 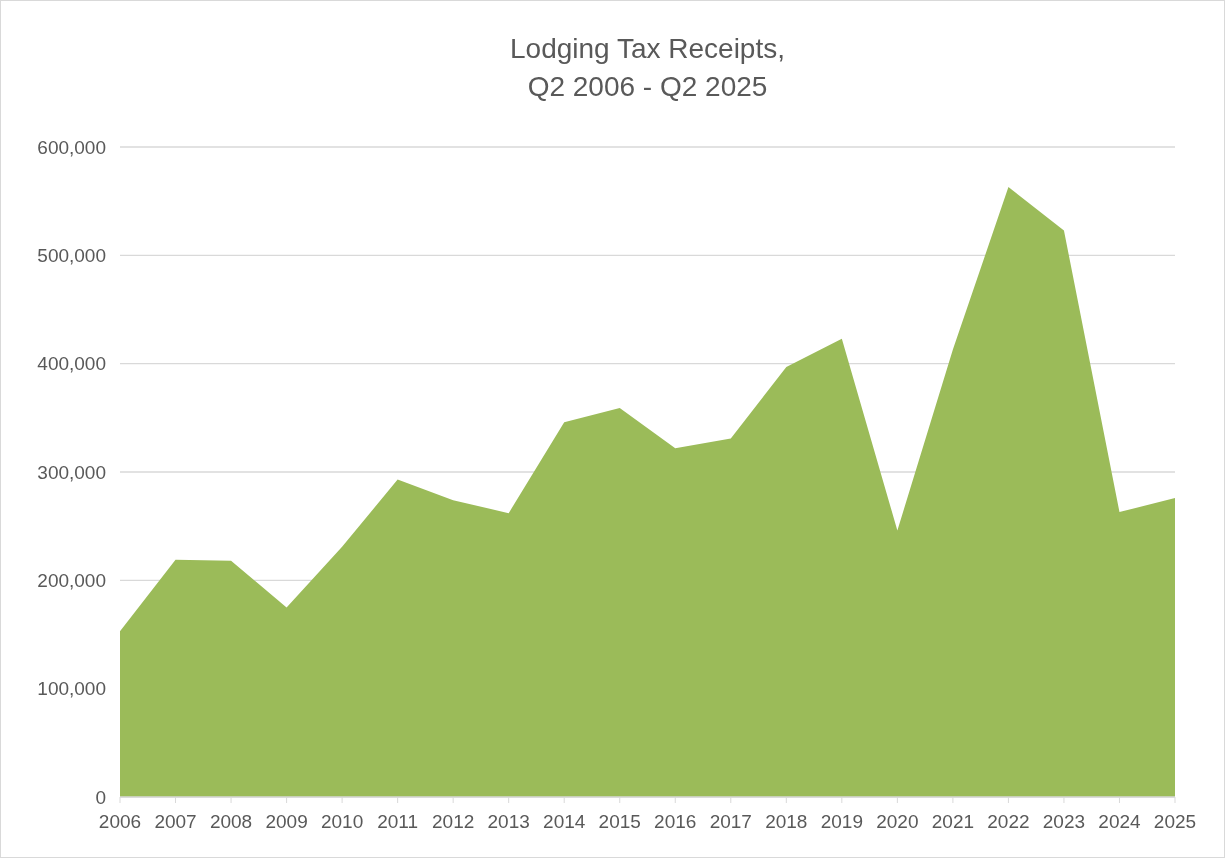 What do you see at coordinates (453, 821) in the screenshot?
I see `x-tick-label: 2012` at bounding box center [453, 821].